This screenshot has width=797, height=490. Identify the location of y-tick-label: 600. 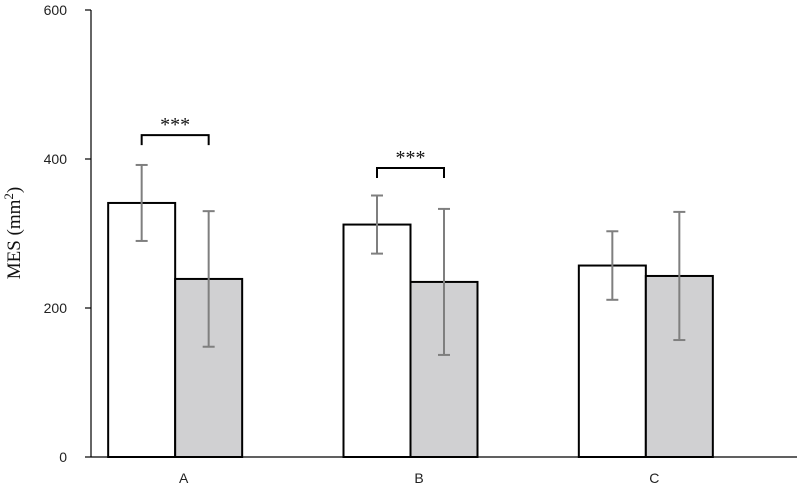
(56, 10).